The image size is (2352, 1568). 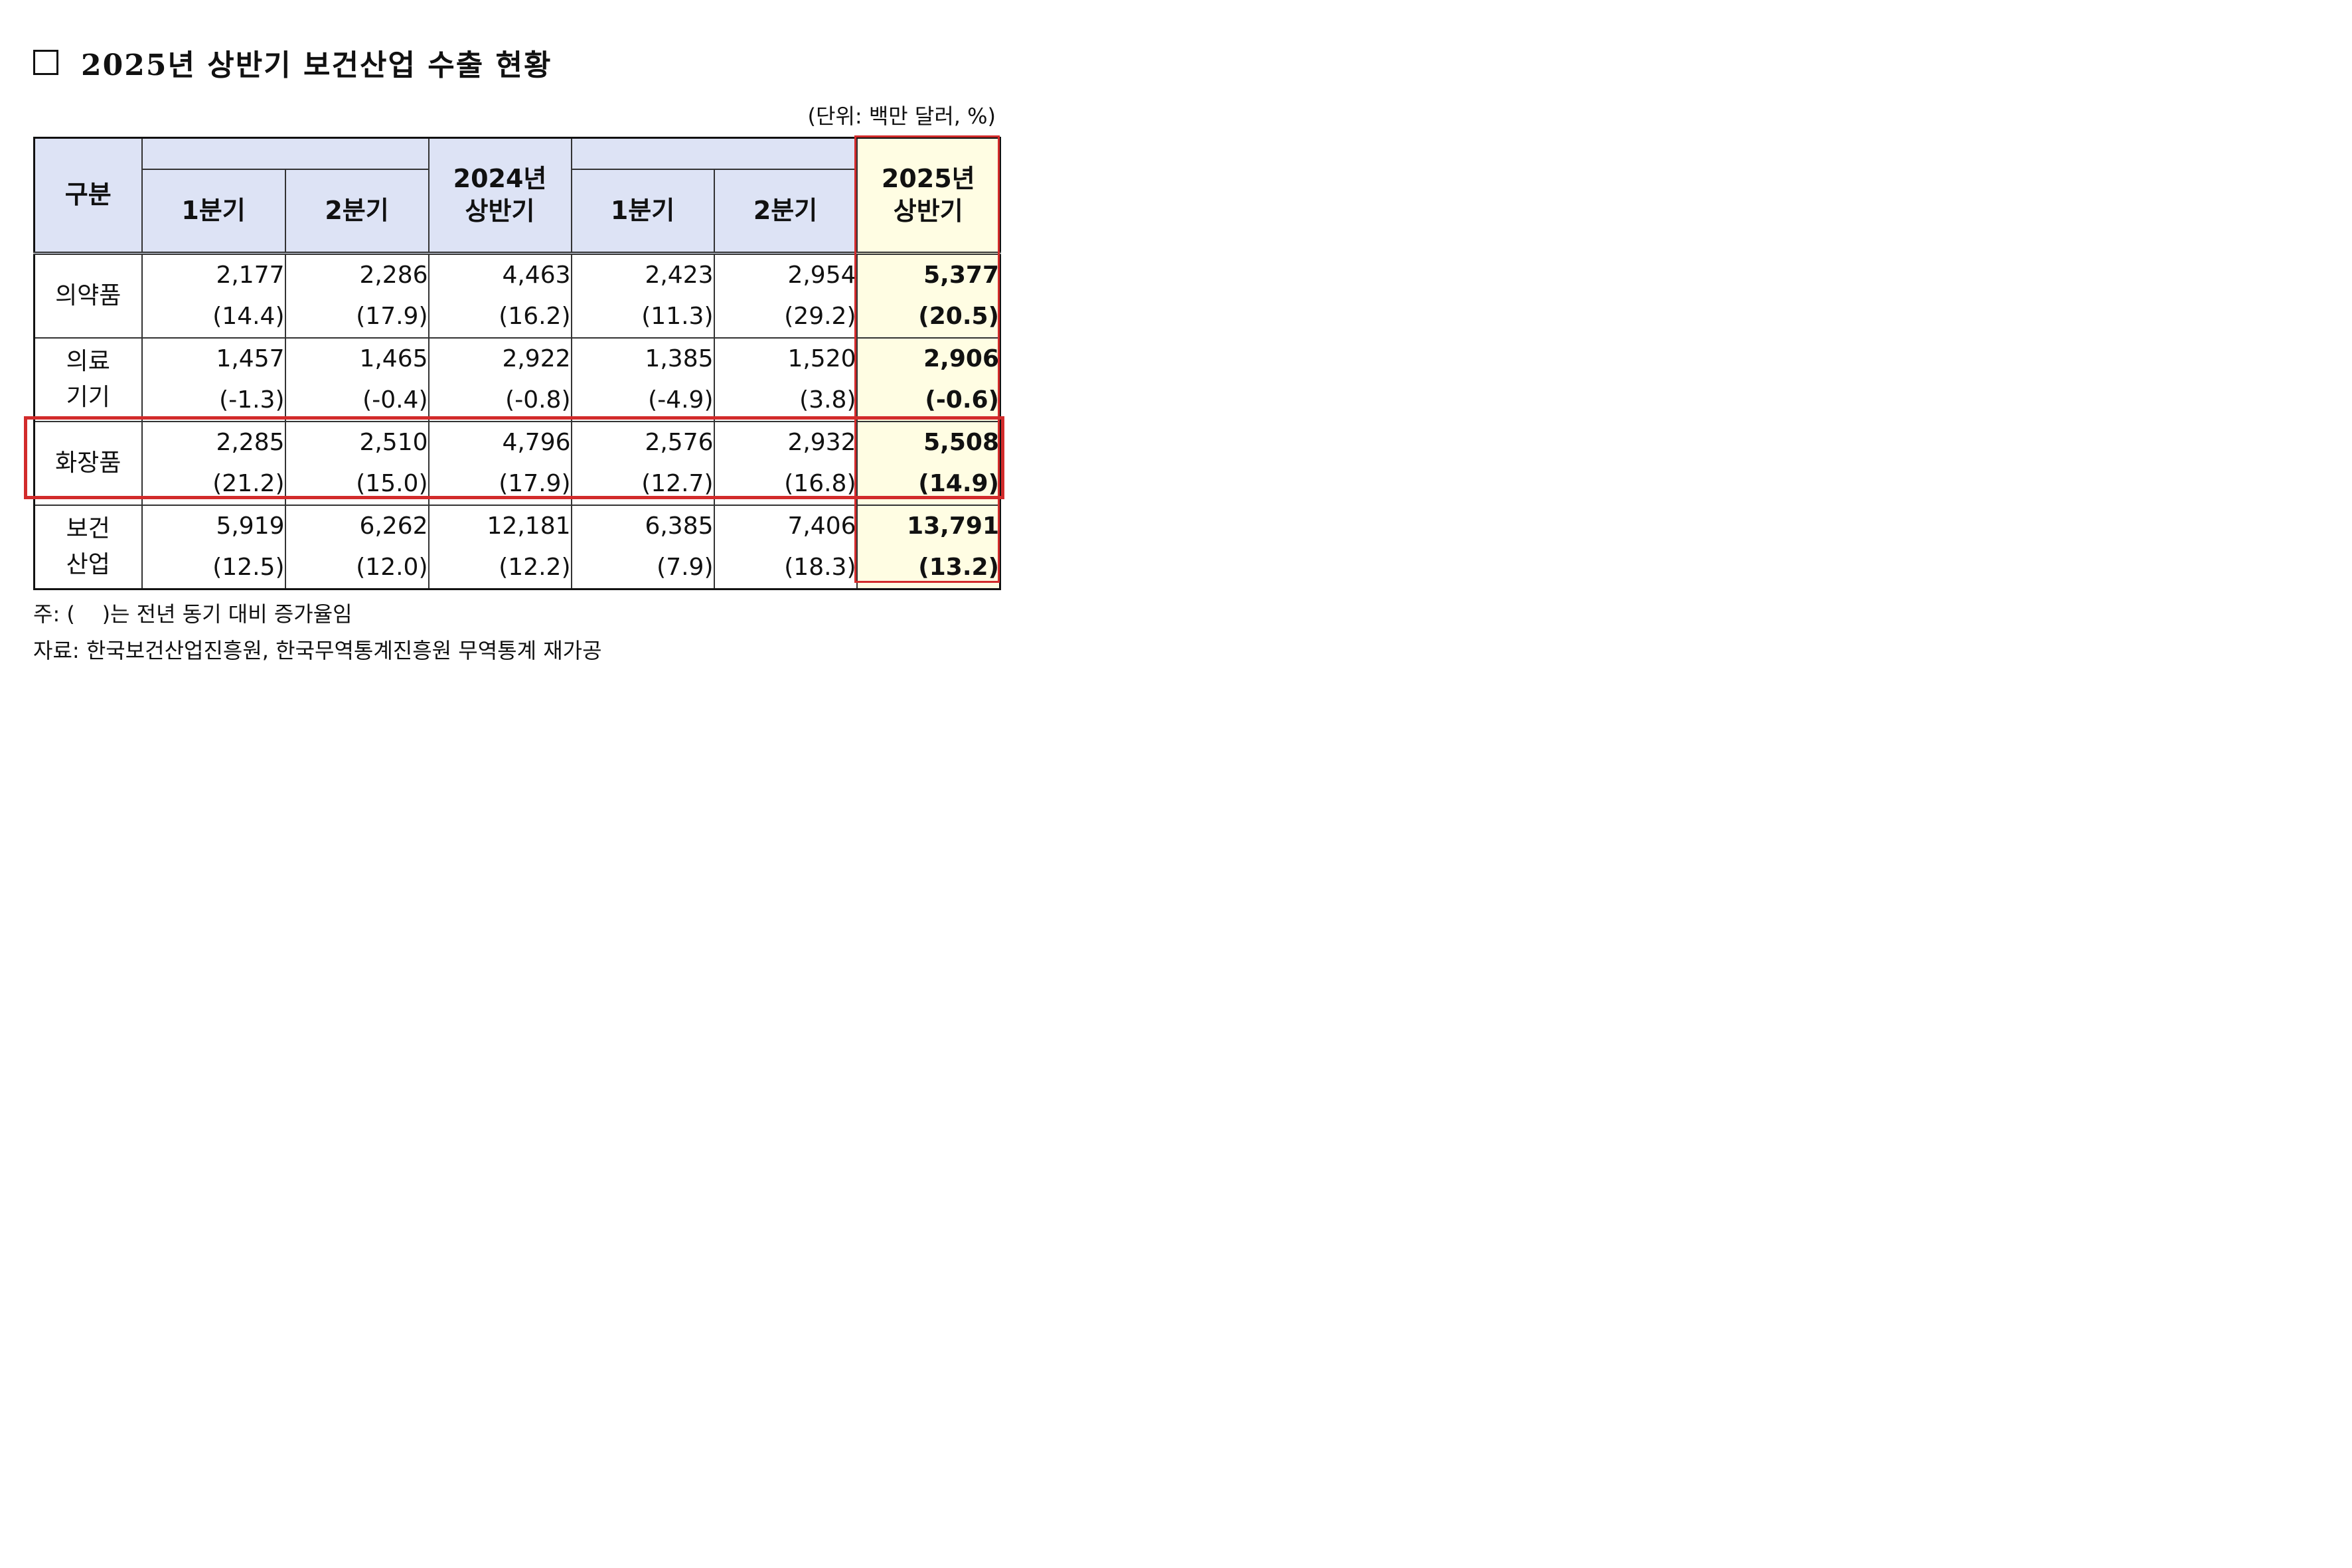 I want to click on cell-growth: (12.0), so click(x=392, y=567).